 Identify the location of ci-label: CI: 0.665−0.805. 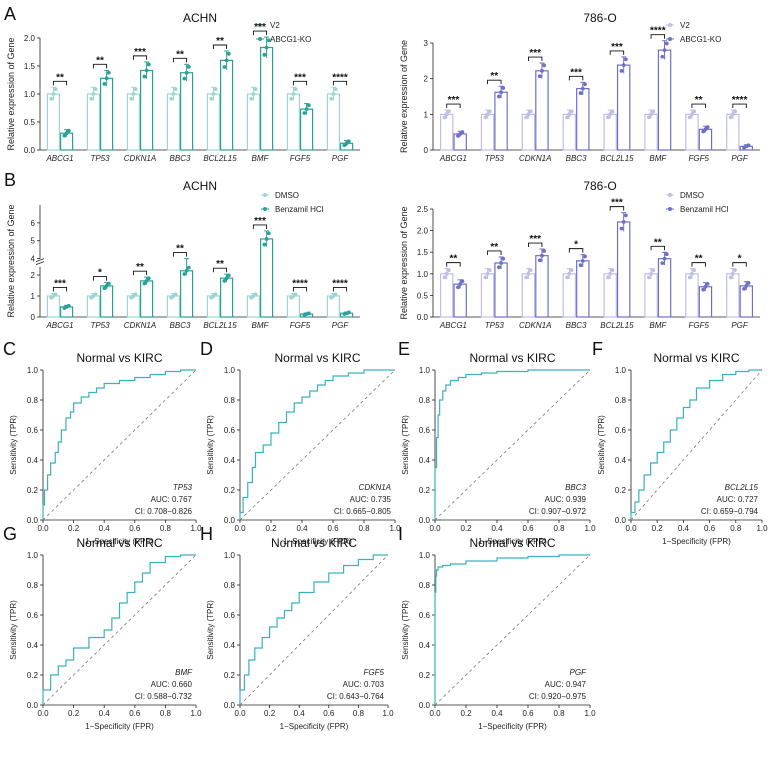
(363, 511).